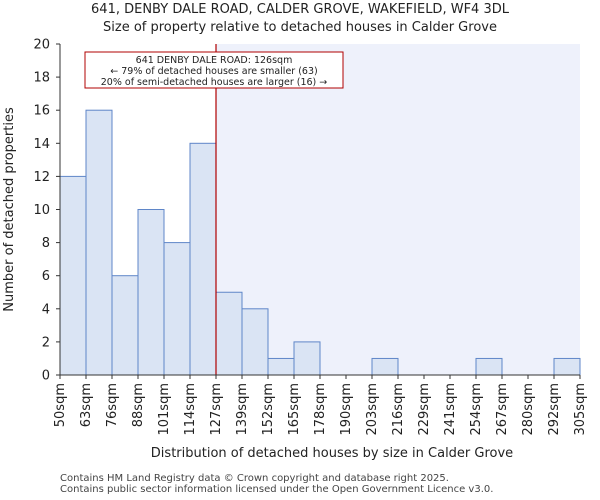 The image size is (600, 500). Describe the element at coordinates (41, 144) in the screenshot. I see `y-tick-label: 14` at that location.